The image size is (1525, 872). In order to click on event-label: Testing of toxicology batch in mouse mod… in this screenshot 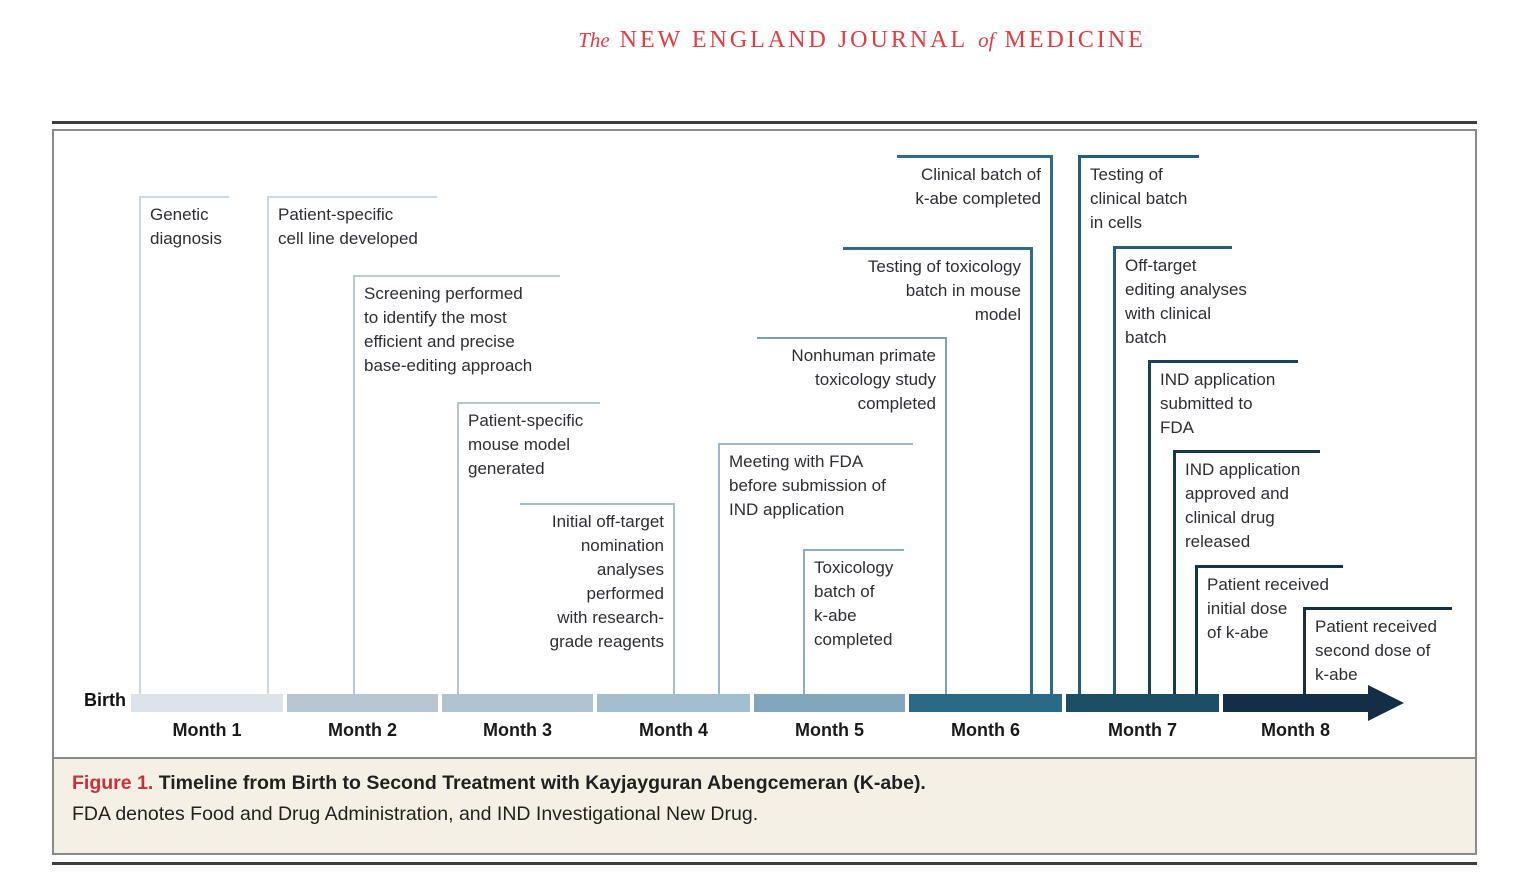, I will do `click(944, 290)`.